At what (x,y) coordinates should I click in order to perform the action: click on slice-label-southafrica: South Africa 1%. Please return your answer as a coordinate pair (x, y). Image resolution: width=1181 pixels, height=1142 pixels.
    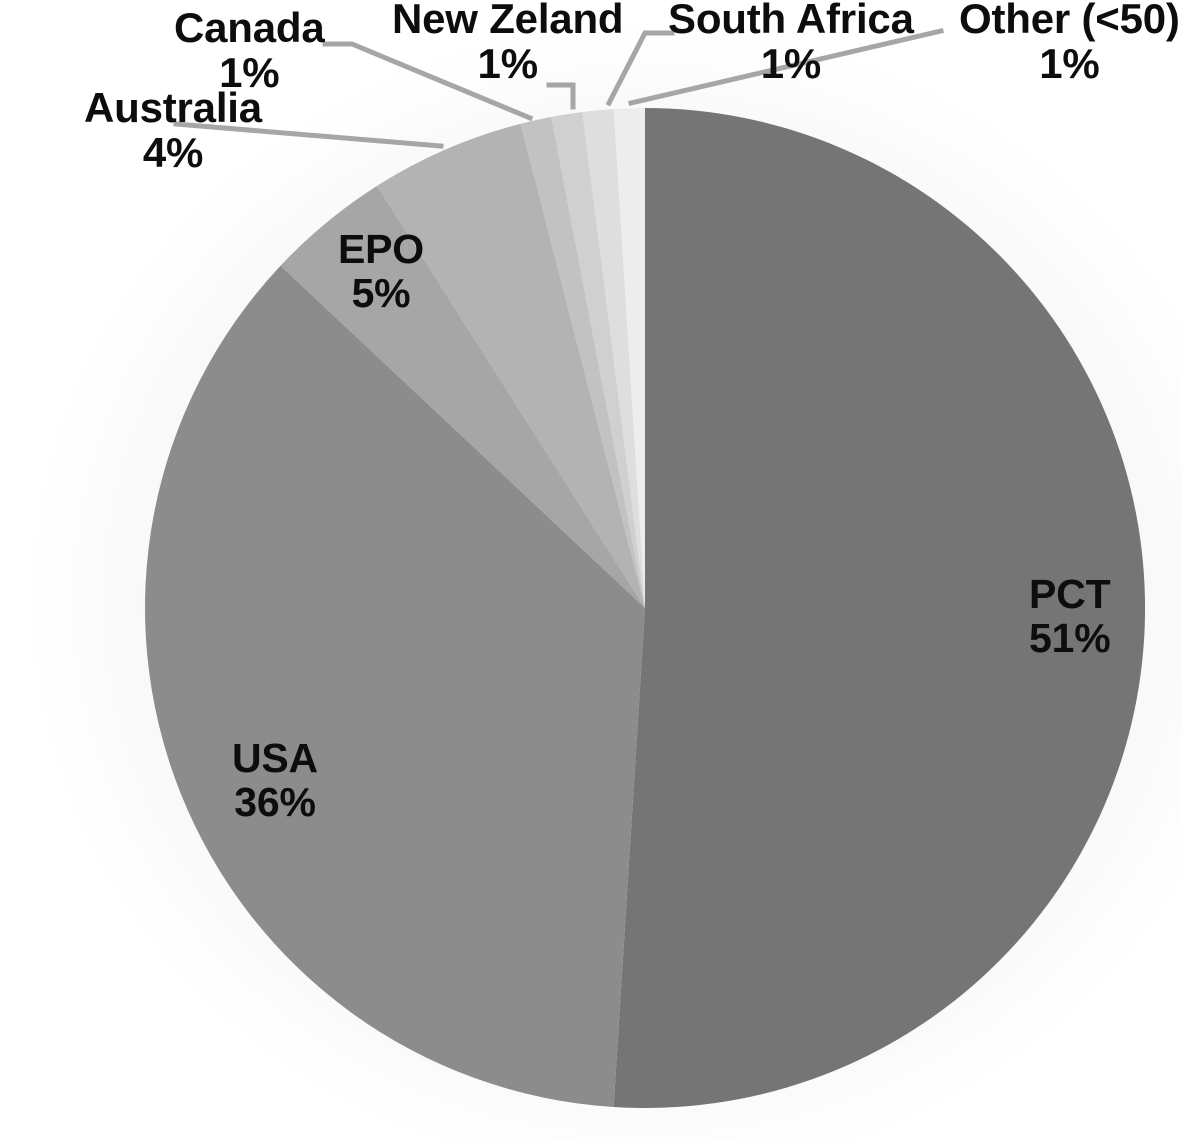
    Looking at the image, I should click on (791, 43).